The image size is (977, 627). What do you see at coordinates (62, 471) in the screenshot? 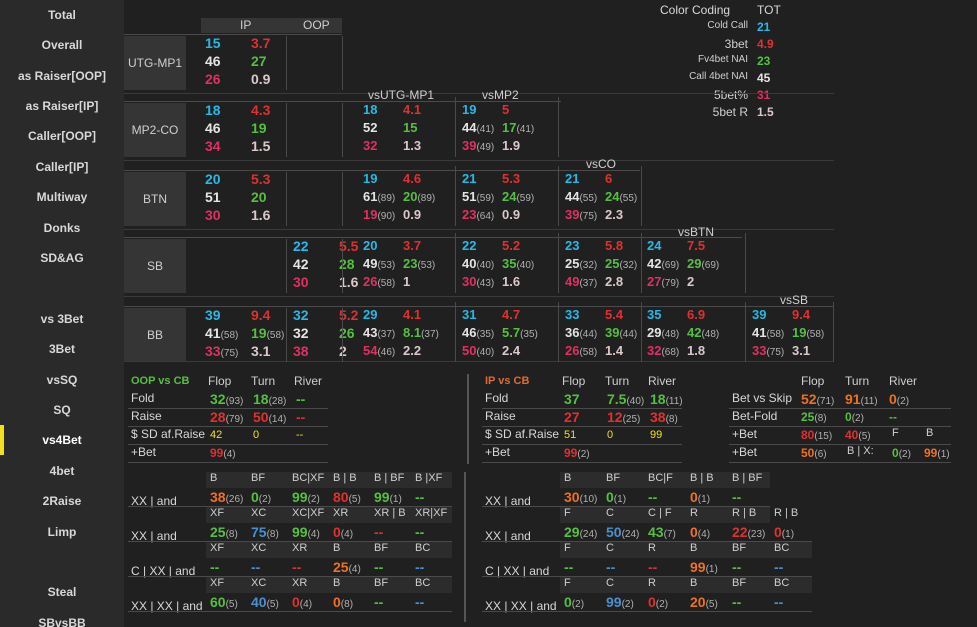
I see `sidebar-item-4bet: 4bet` at bounding box center [62, 471].